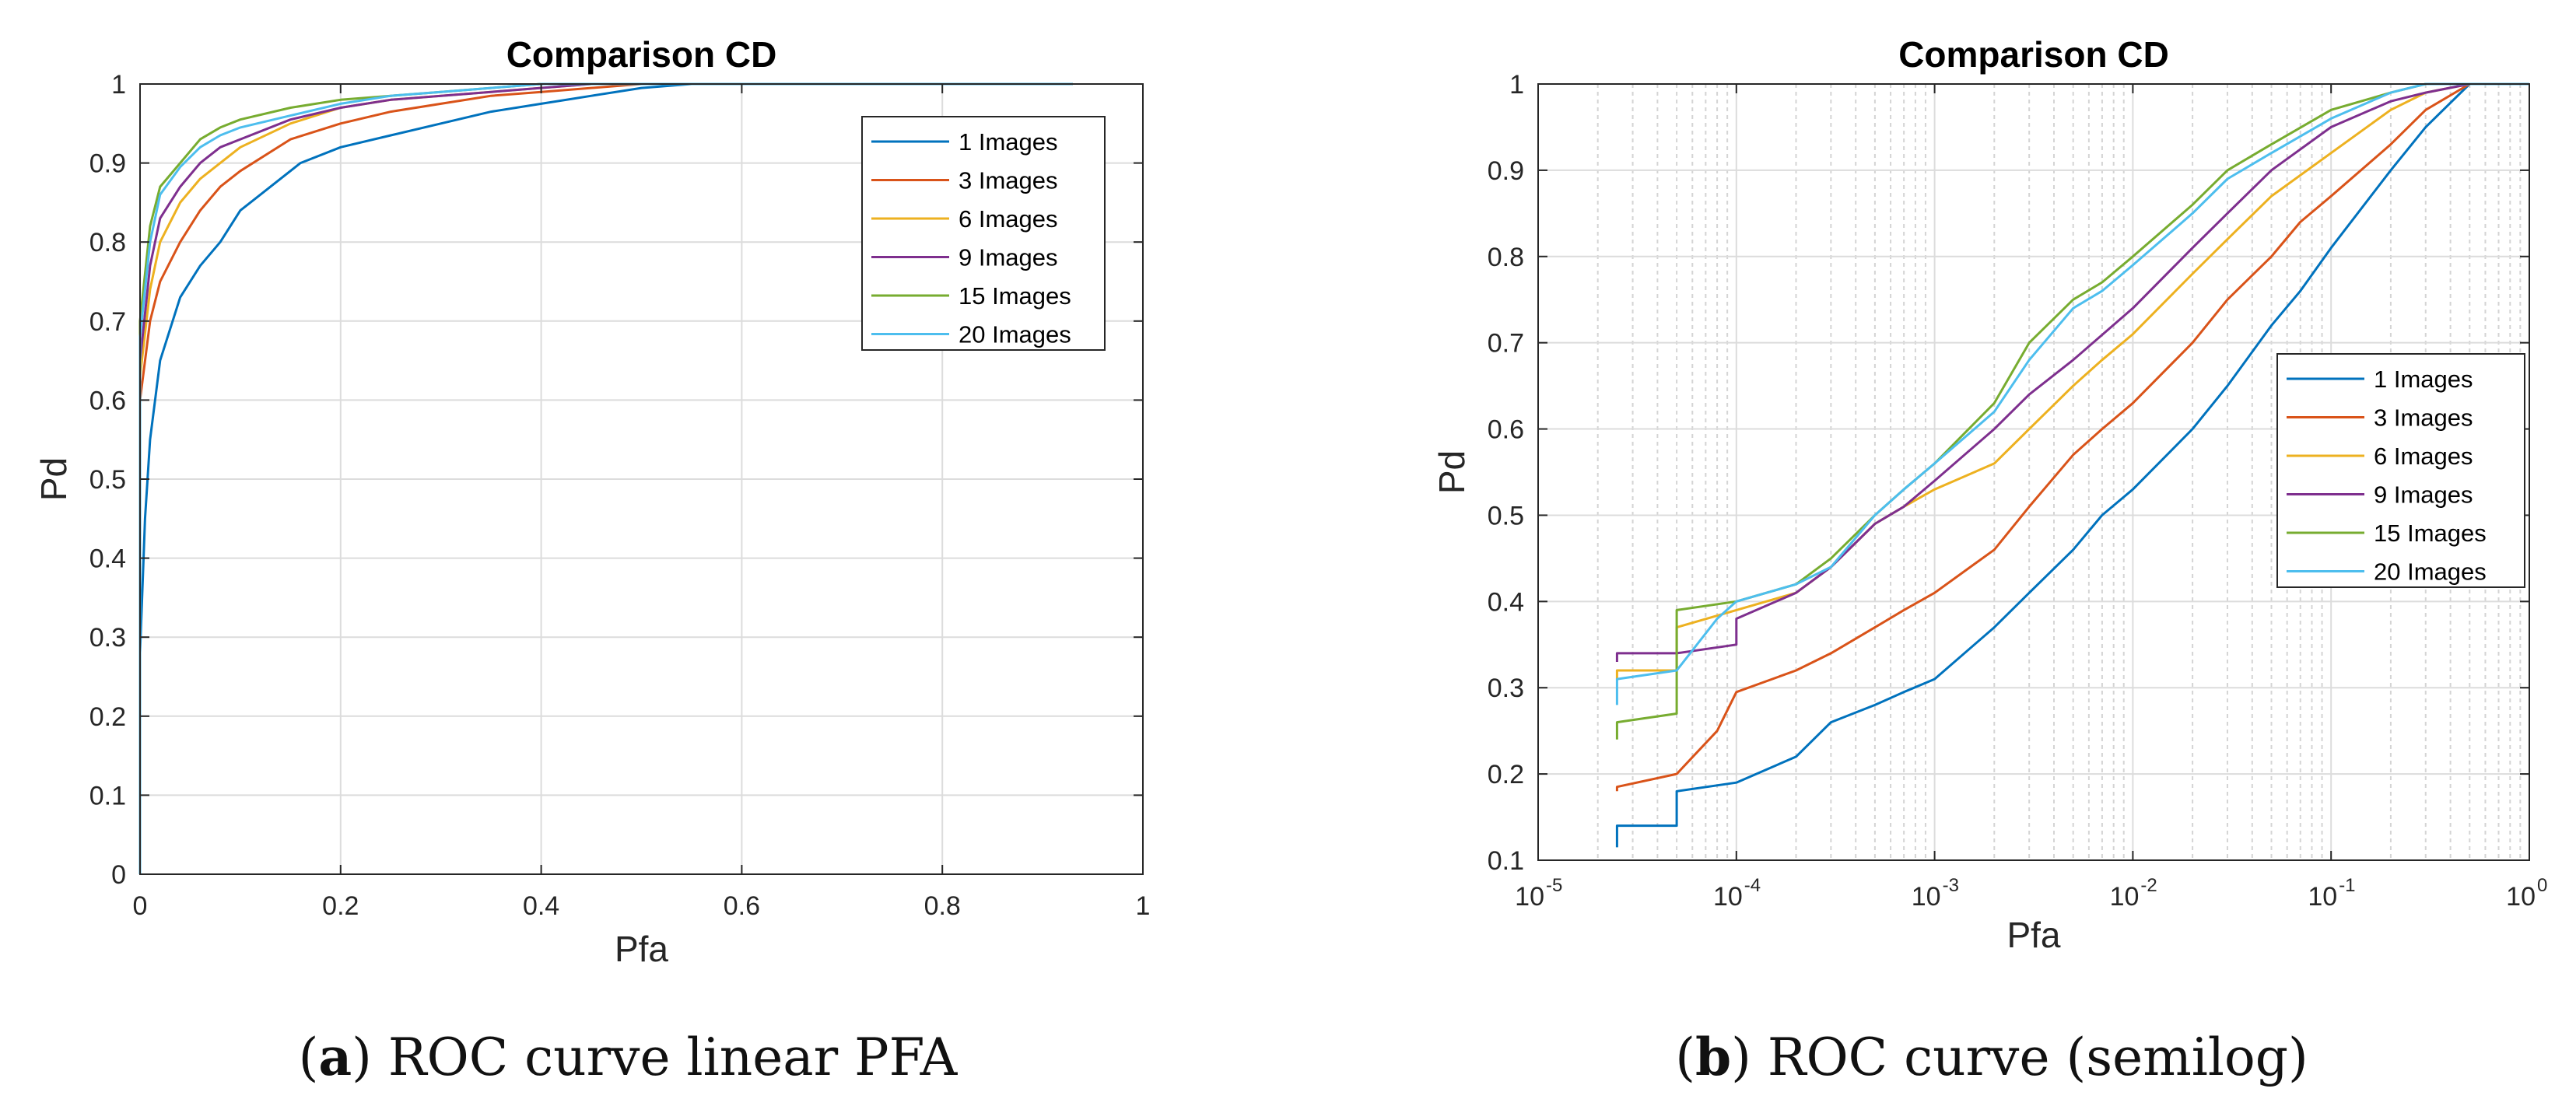 The height and width of the screenshot is (1106, 2576). Describe the element at coordinates (1506, 861) in the screenshot. I see `chart-b-y-tick-label: 0.1` at that location.